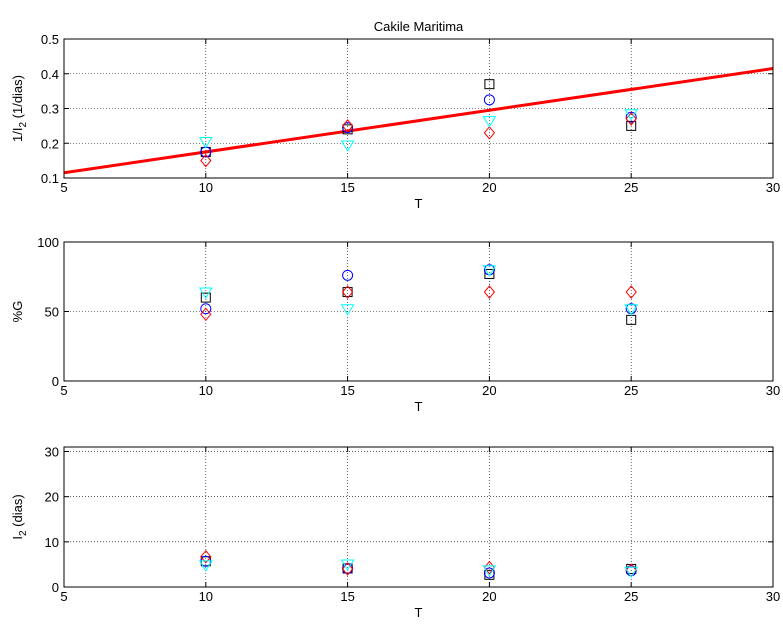 This screenshot has height=626, width=783. What do you see at coordinates (50, 109) in the screenshot?
I see `y-tick-label: 0.3` at bounding box center [50, 109].